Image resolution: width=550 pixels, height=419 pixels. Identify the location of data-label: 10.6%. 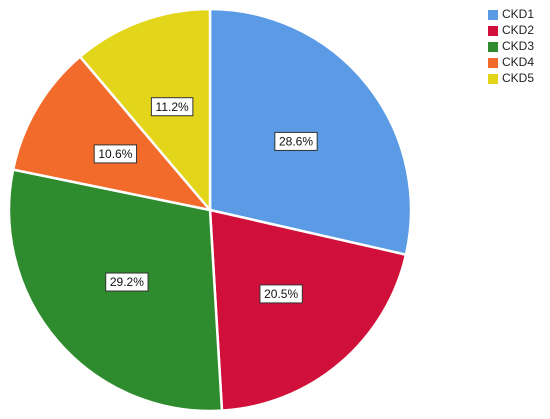
(115, 154).